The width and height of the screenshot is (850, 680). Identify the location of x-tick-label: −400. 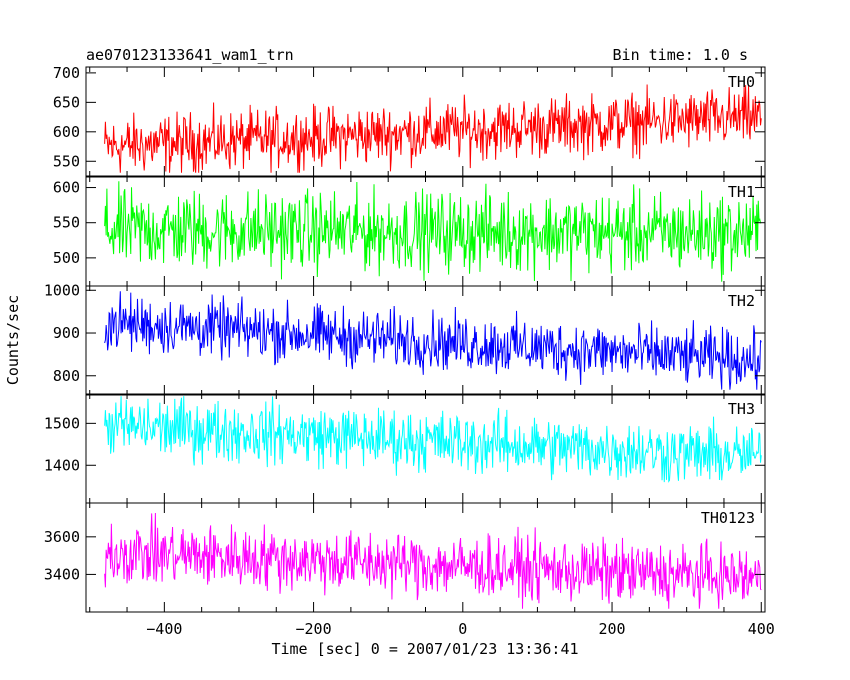
(164, 629).